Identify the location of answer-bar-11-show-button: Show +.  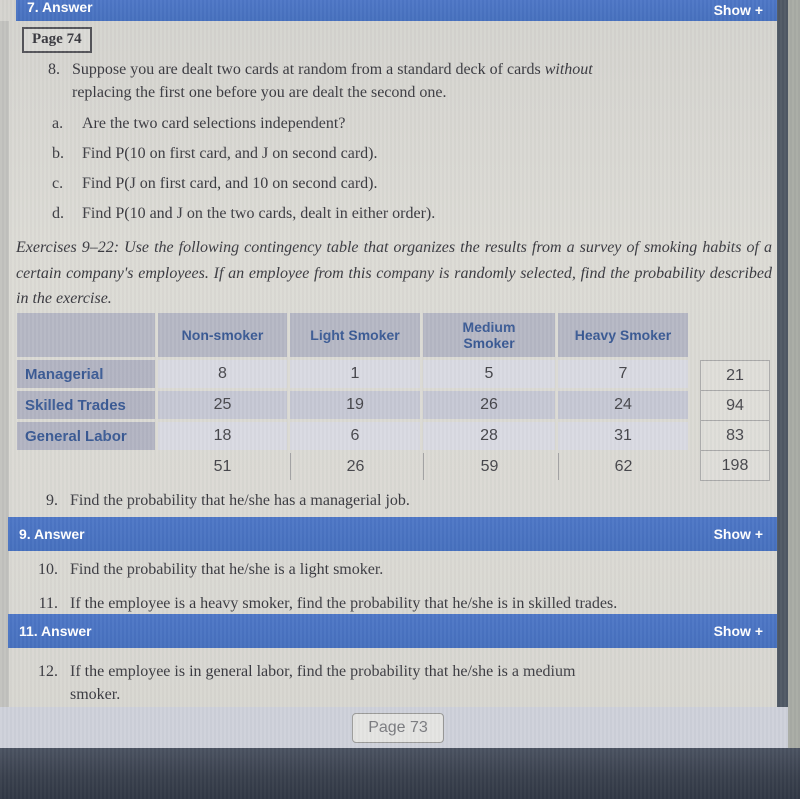
(738, 631).